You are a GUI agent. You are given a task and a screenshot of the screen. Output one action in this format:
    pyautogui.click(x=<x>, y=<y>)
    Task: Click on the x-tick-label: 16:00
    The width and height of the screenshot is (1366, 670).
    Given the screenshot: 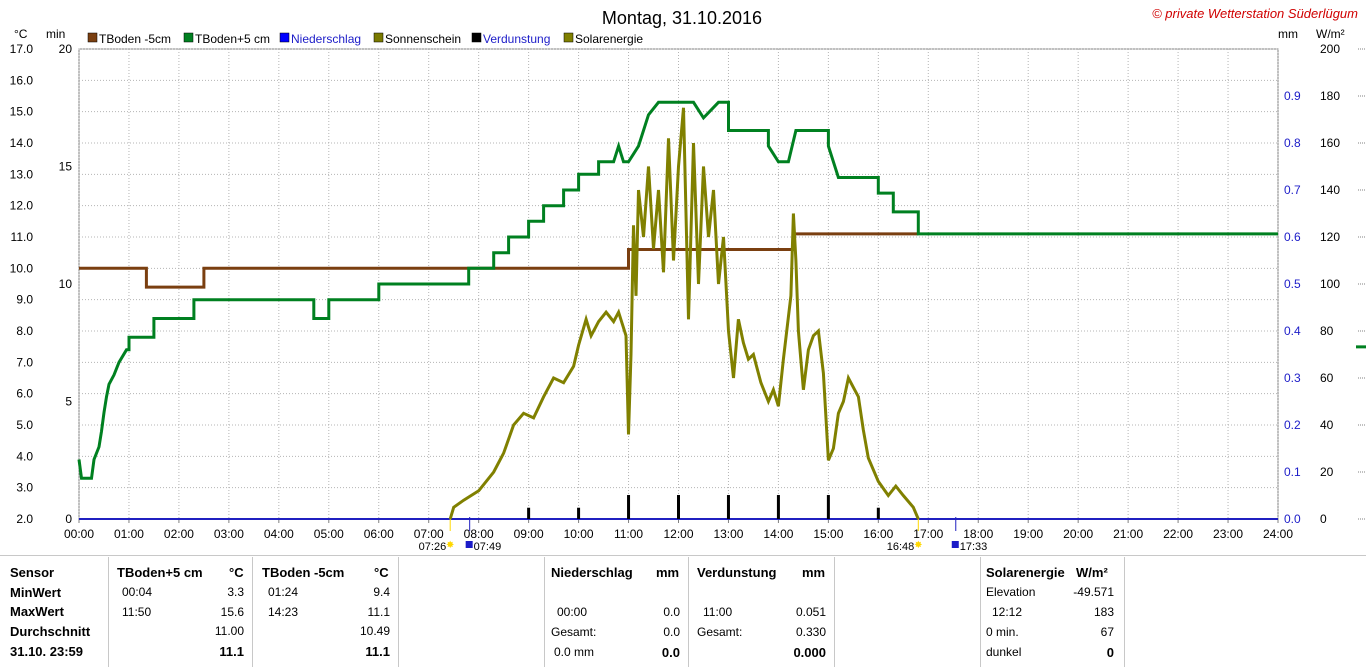 What is the action you would take?
    pyautogui.click(x=878, y=534)
    